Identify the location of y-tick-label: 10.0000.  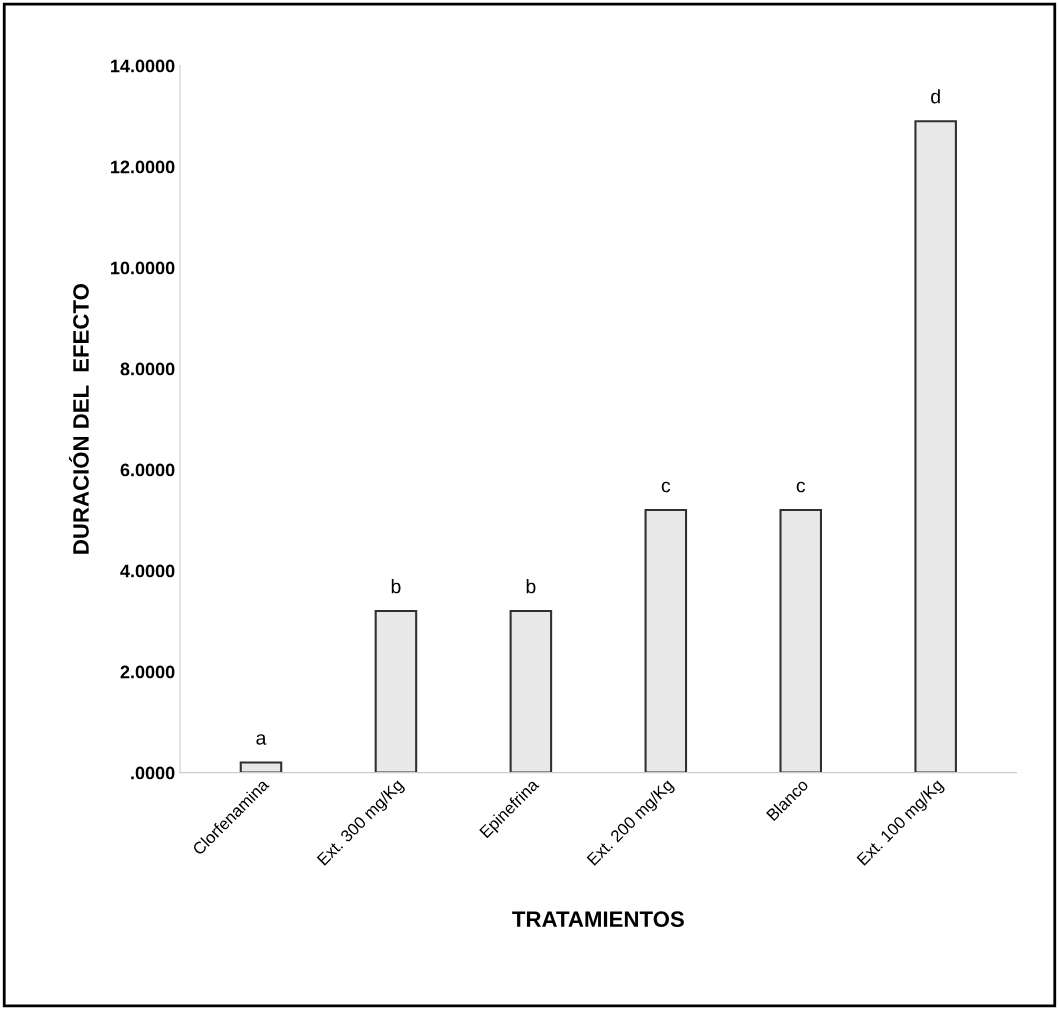
(143, 268).